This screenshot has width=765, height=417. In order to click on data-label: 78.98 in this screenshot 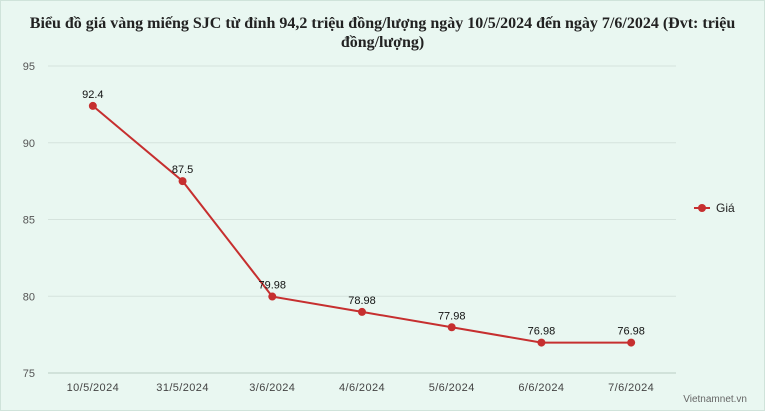, I will do `click(362, 301)`.